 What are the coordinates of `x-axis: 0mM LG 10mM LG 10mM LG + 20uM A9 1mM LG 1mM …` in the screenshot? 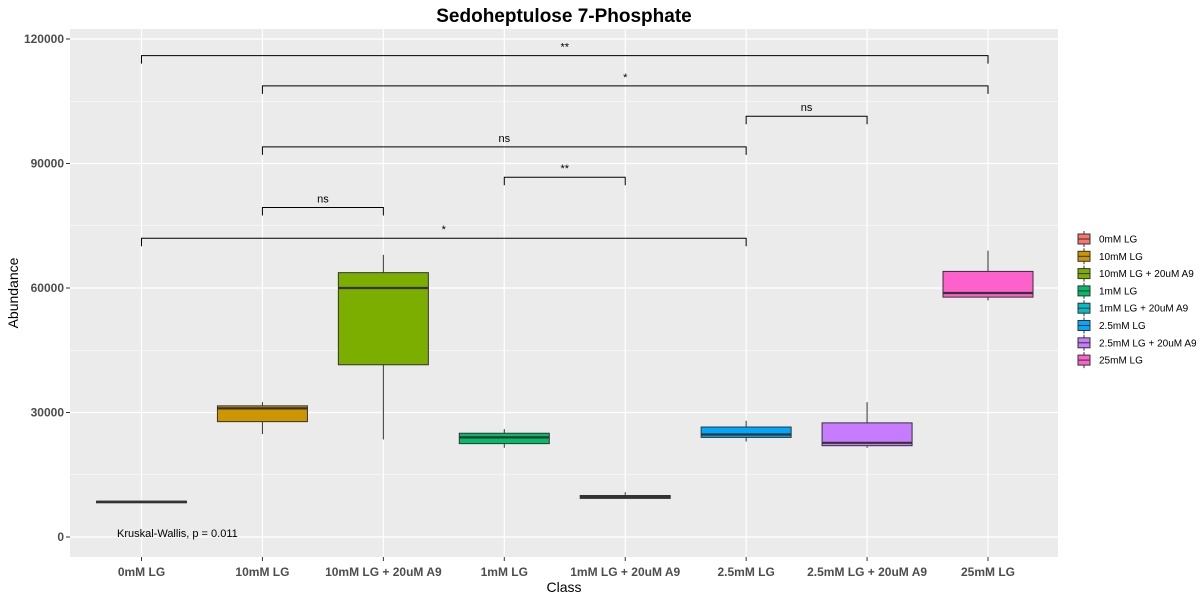 It's located at (566, 568).